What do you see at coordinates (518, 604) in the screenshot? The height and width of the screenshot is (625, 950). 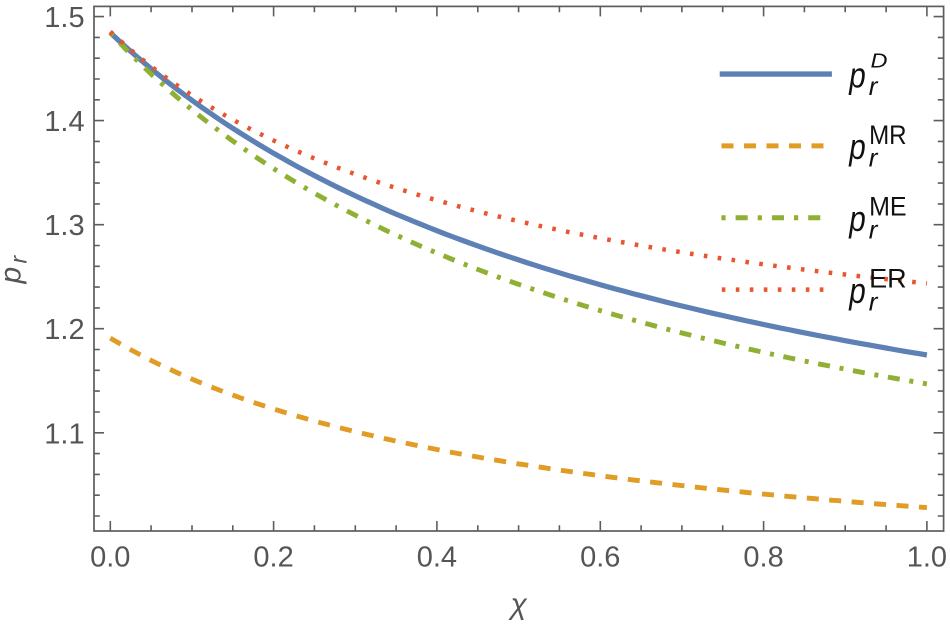 I see `svg-text: χ` at bounding box center [518, 604].